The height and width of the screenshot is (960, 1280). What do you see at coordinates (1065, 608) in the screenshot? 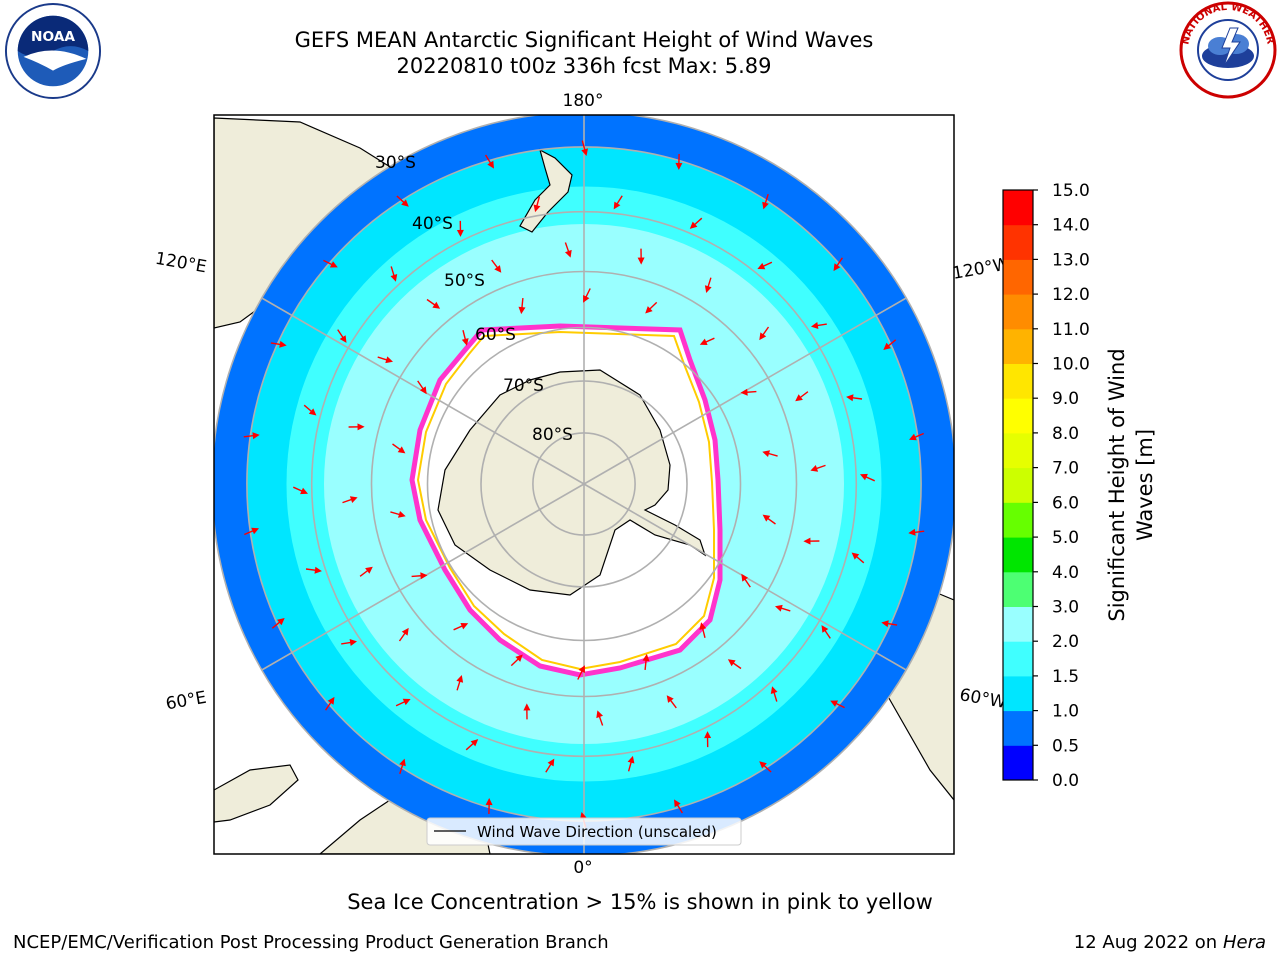
I see `colorbar-tick-label: 3.0` at bounding box center [1065, 608].